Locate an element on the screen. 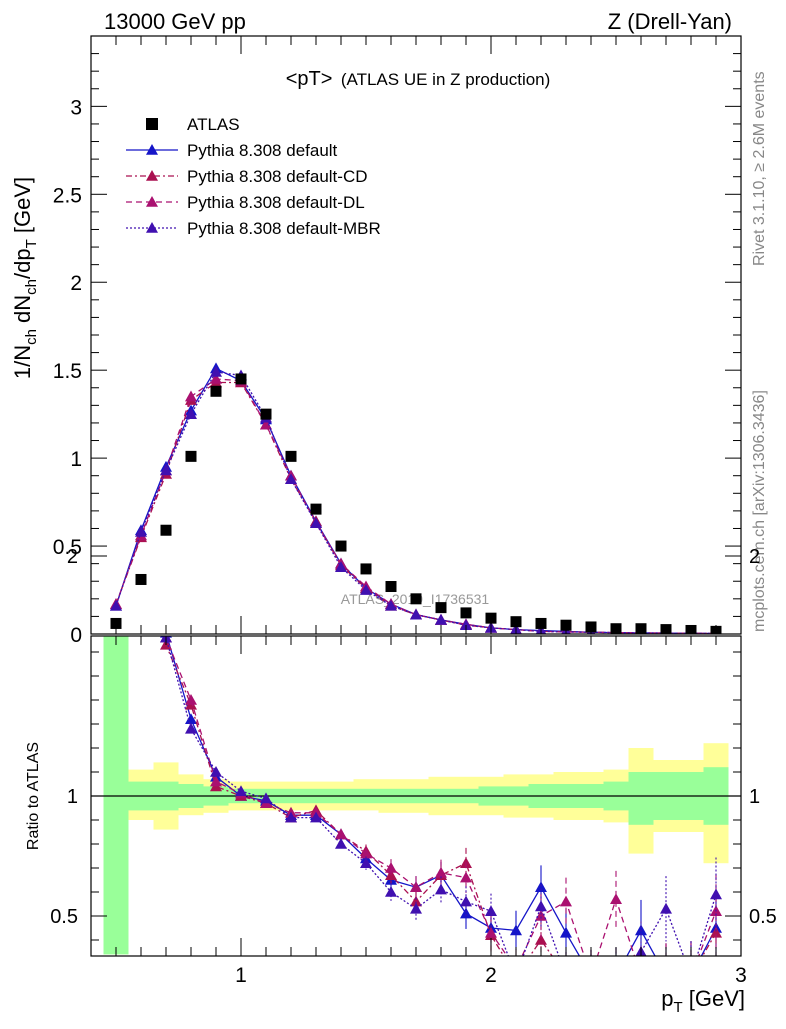 This screenshot has width=786, height=1029. legend-marker-cd is located at coordinates (152, 175).